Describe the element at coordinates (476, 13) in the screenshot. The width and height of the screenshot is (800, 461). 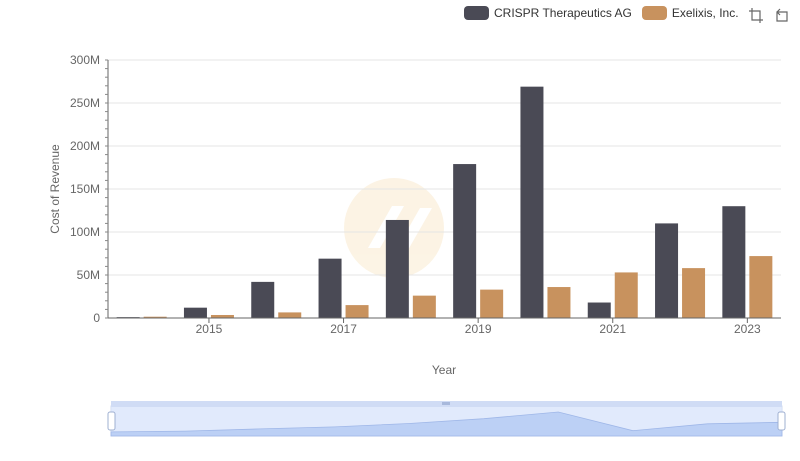
I see `legend-swatch-crispr` at that location.